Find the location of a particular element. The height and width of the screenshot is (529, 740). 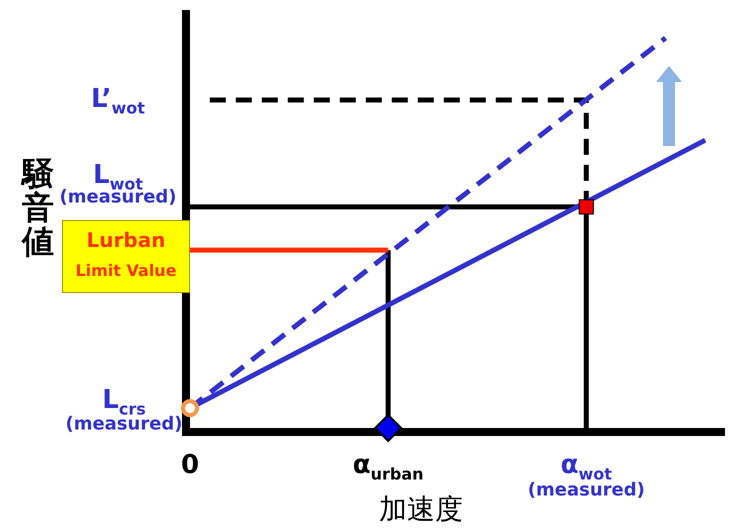

y-axis-title: 騒音値 is located at coordinates (37, 207).